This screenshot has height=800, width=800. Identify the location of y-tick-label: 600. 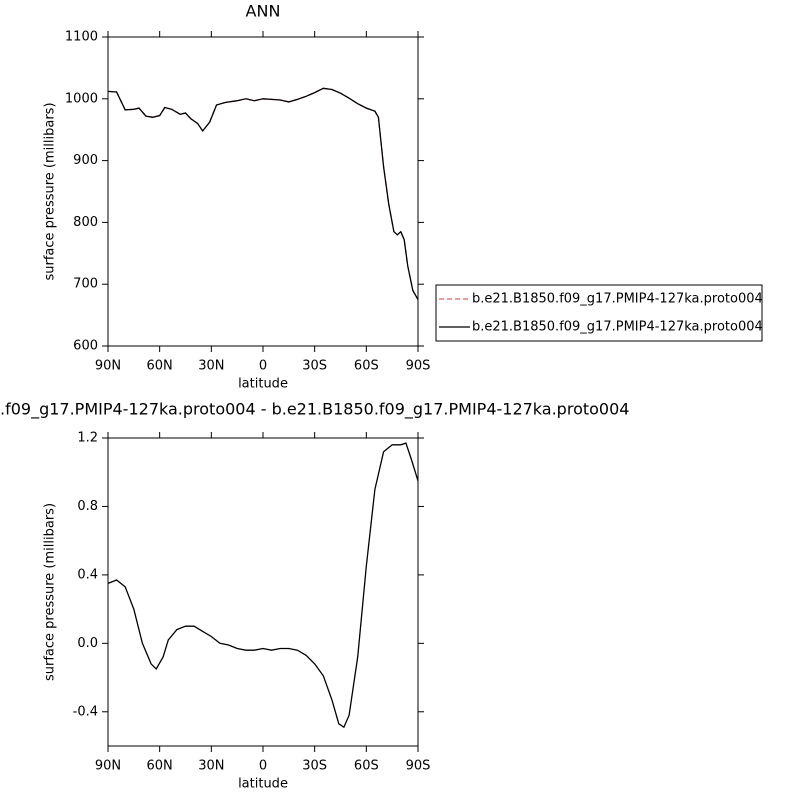
(85, 346).